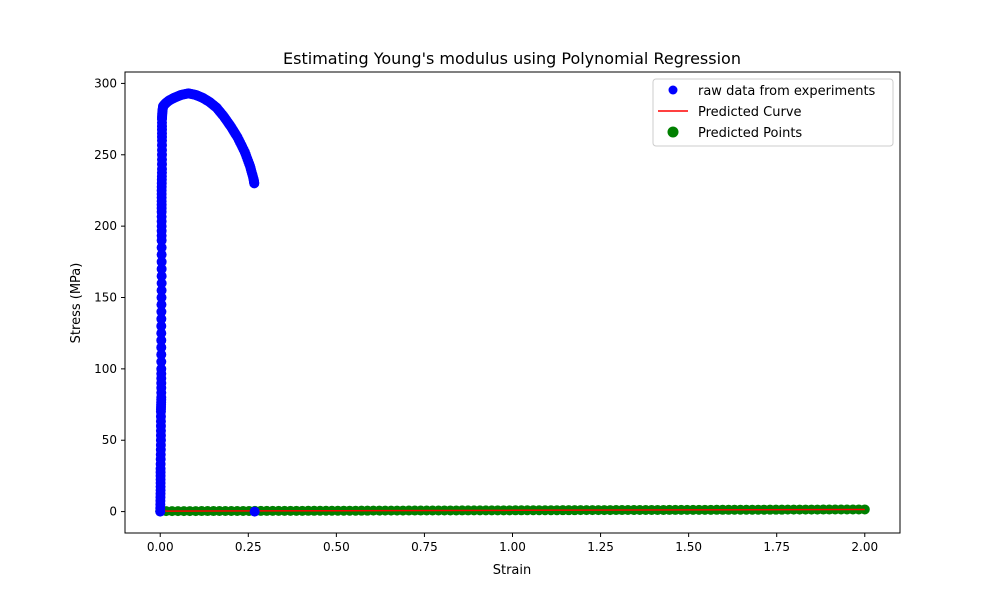 The width and height of the screenshot is (1000, 600). Describe the element at coordinates (512, 570) in the screenshot. I see `x-axis-label: Strain` at that location.